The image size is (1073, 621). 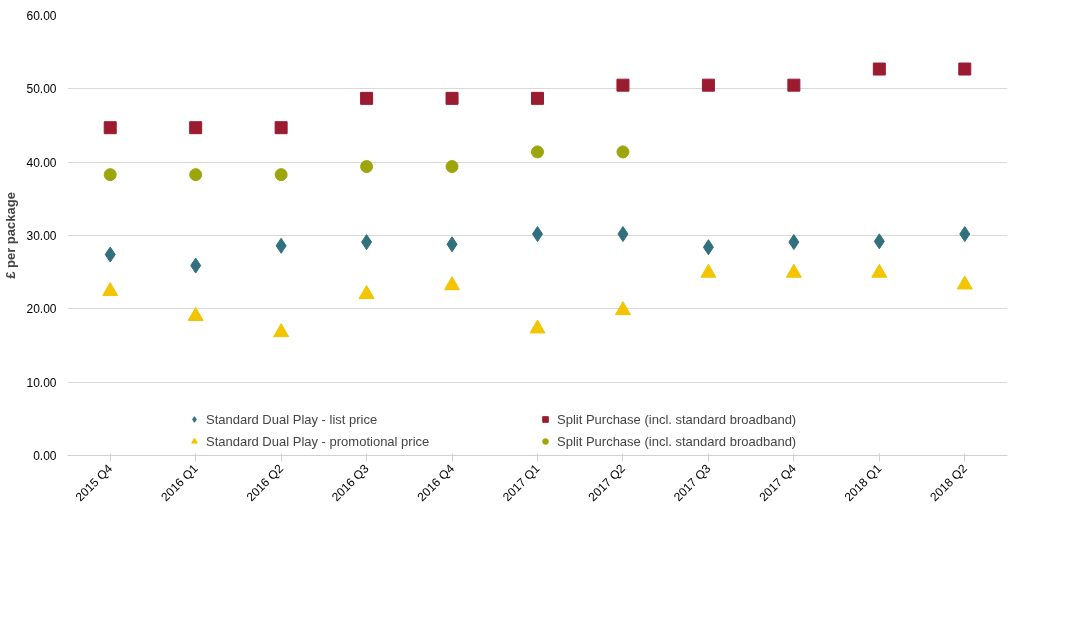 What do you see at coordinates (318, 441) in the screenshot?
I see `legend-label: Standard Dual Play - promotional price` at bounding box center [318, 441].